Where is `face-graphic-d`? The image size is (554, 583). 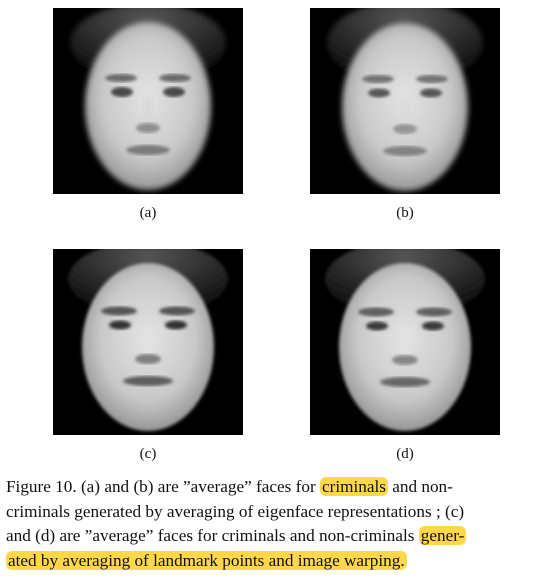
face-graphic-d is located at coordinates (405, 342).